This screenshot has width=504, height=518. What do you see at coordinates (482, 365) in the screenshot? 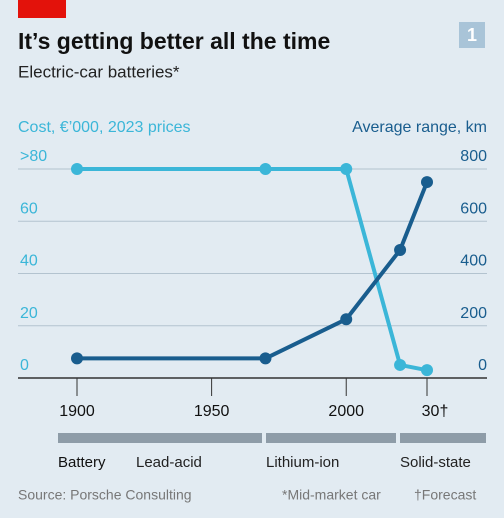
I see `y2-tick-label: 0` at bounding box center [482, 365].